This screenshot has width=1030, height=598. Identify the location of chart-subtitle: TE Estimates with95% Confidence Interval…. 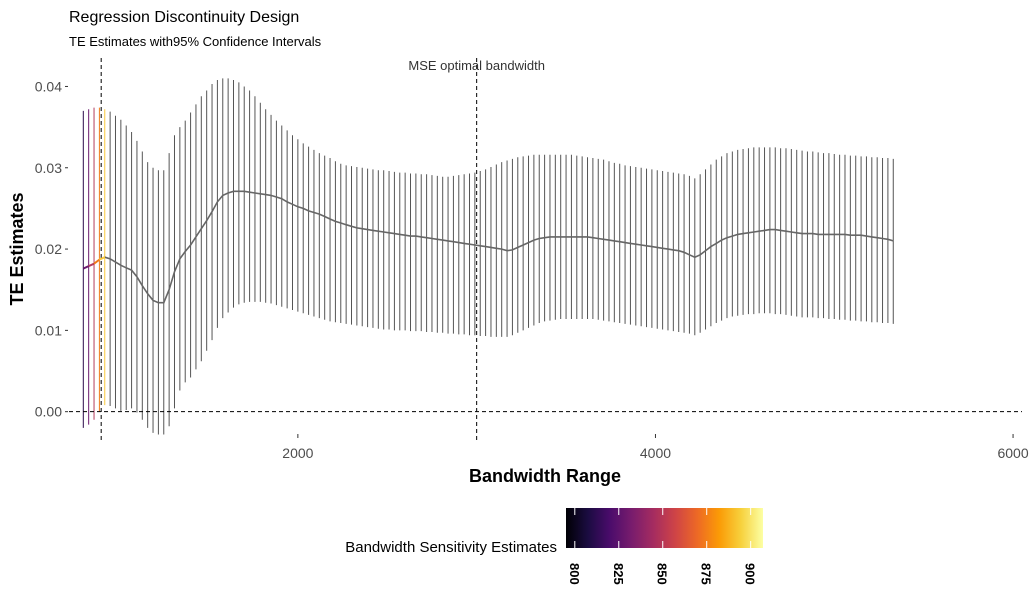
(195, 41).